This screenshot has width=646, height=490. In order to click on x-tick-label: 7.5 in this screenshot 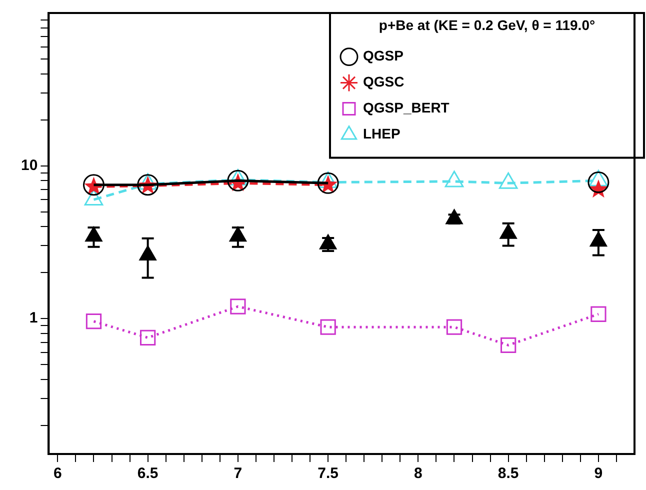, I will do `click(328, 473)`.